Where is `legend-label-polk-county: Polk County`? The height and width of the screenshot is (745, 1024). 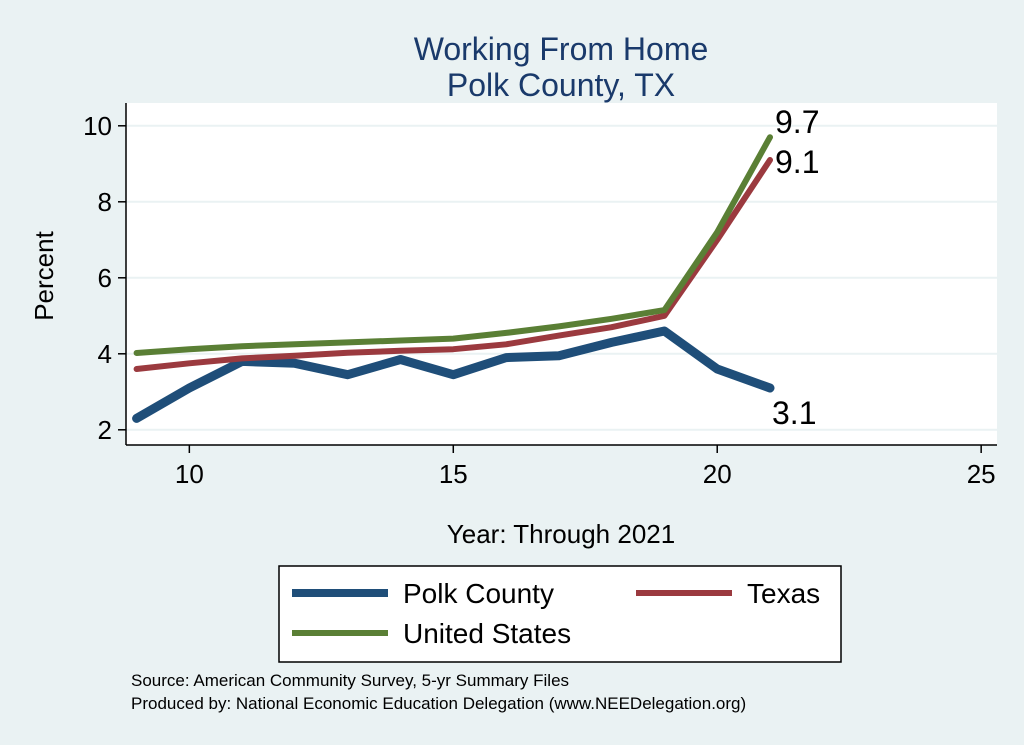
legend-label-polk-county: Polk County is located at coordinates (478, 593).